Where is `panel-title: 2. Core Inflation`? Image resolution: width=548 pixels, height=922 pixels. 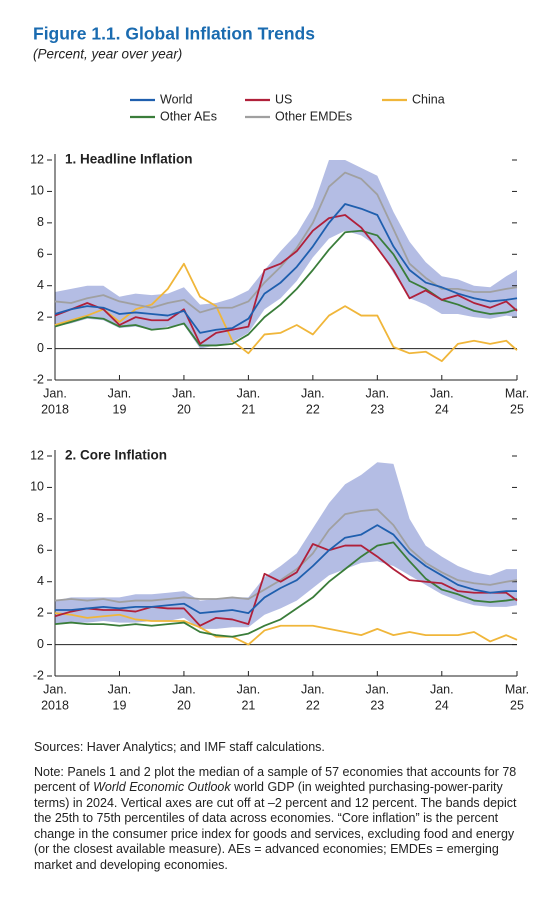
panel-title: 2. Core Inflation is located at coordinates (116, 455).